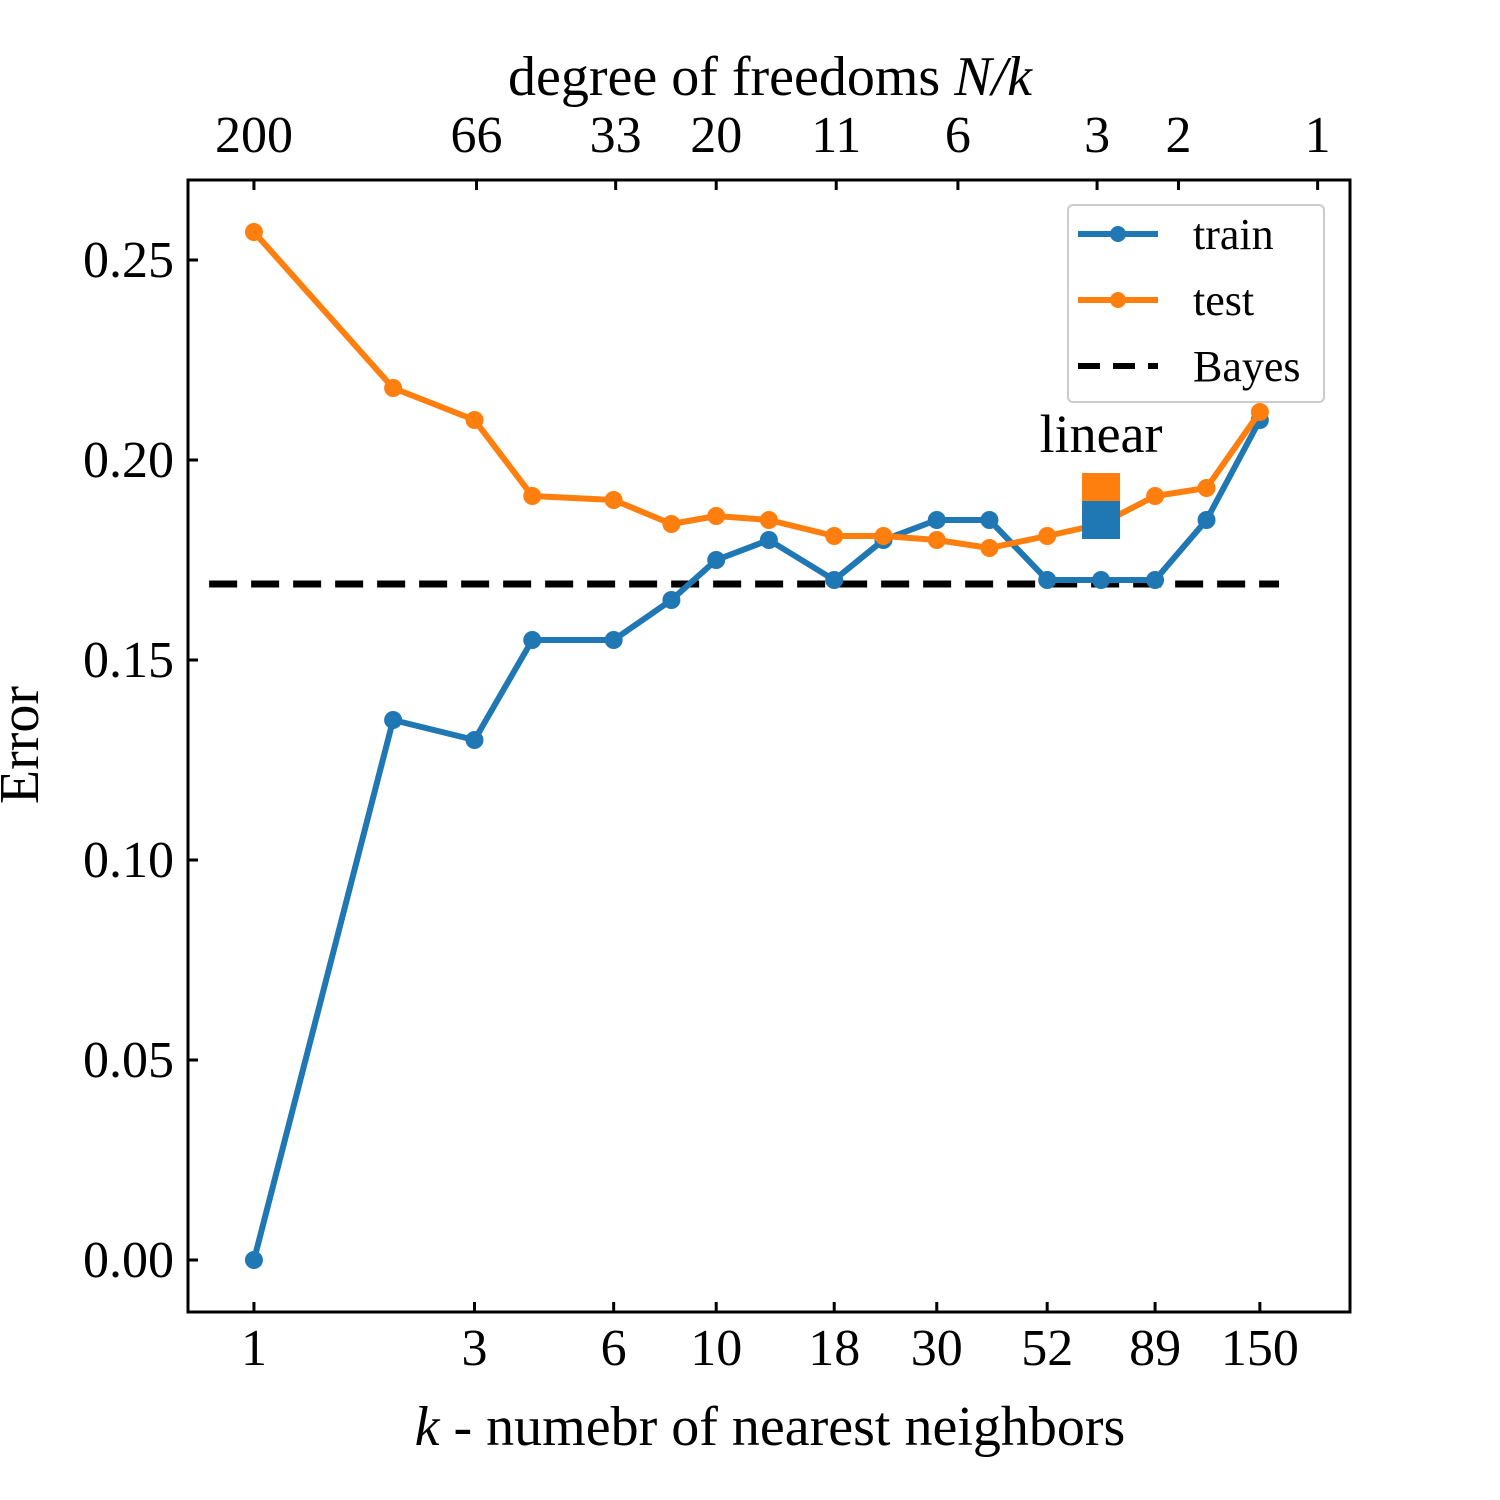 The width and height of the screenshot is (1500, 1500). I want to click on top-axis-label: degree of freedoms N/k, so click(770, 77).